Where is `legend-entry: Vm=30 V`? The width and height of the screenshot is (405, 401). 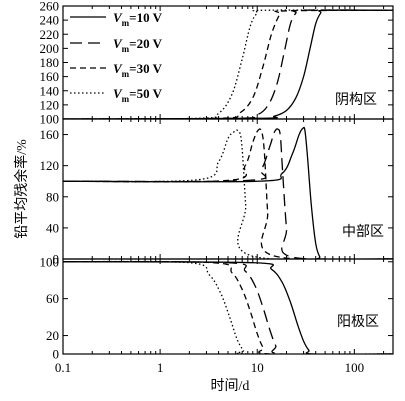 legend-entry: Vm=30 V is located at coordinates (138, 70).